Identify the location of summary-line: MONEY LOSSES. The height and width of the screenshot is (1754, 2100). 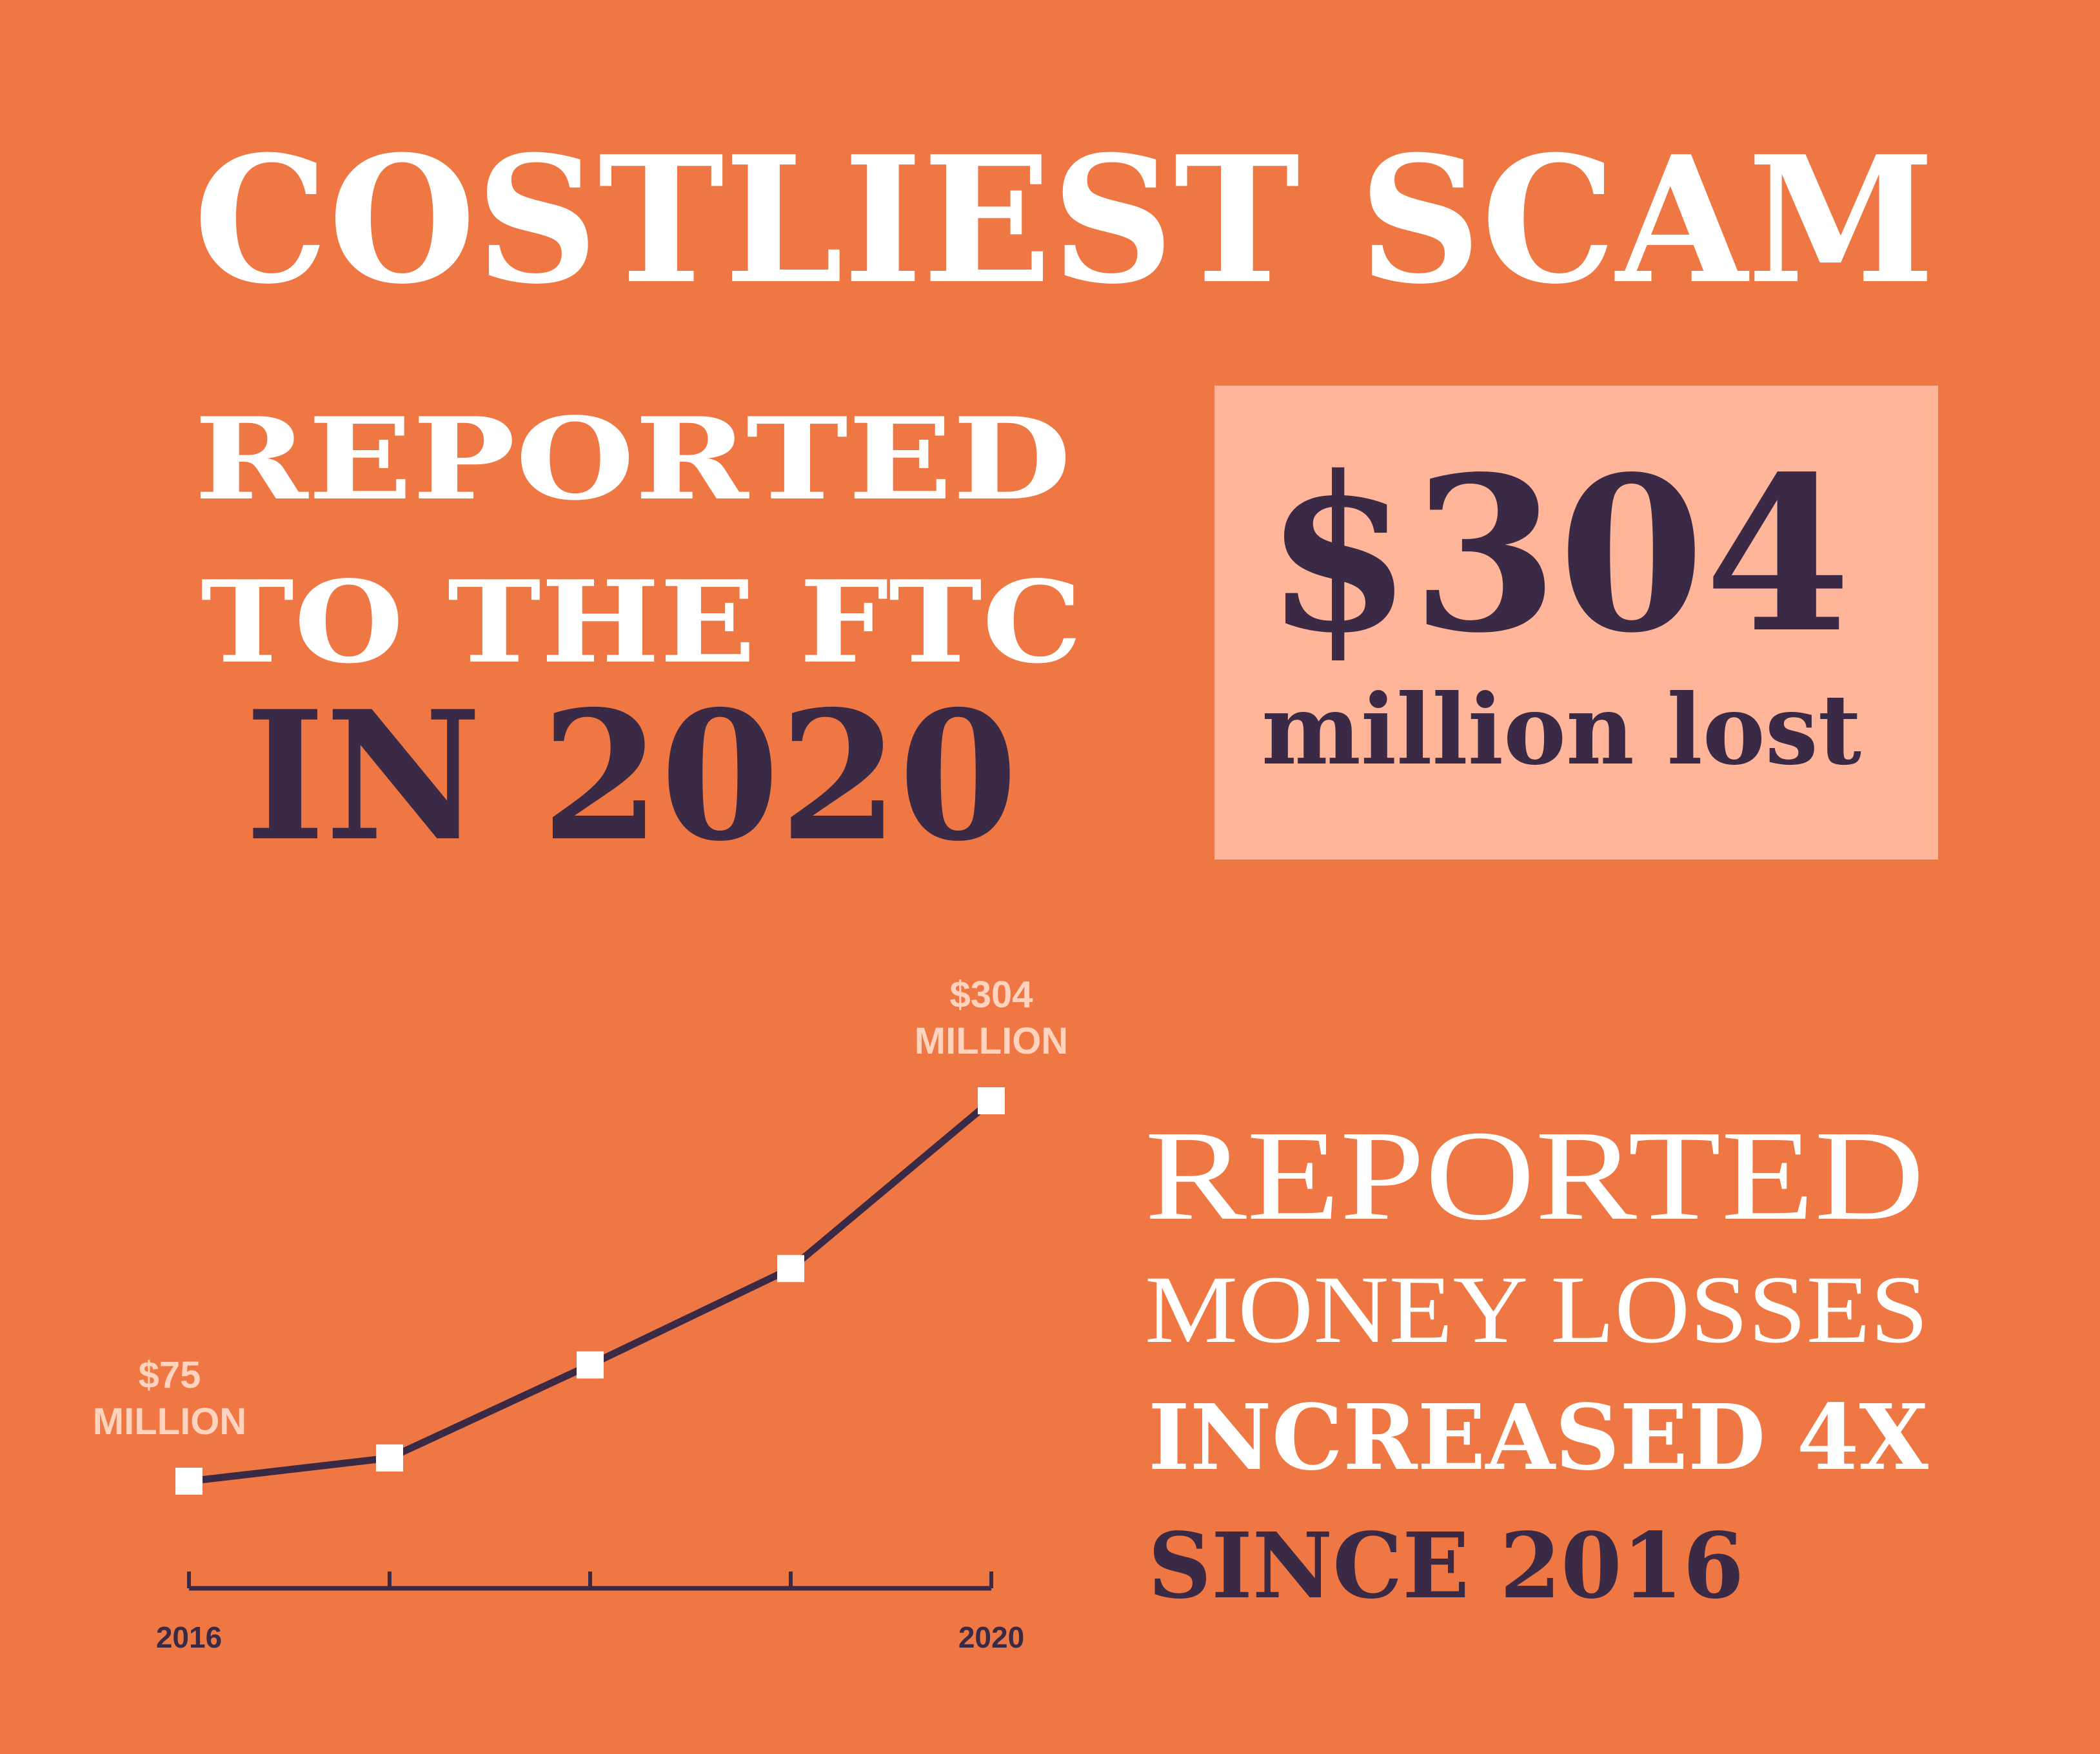
(1537, 1310).